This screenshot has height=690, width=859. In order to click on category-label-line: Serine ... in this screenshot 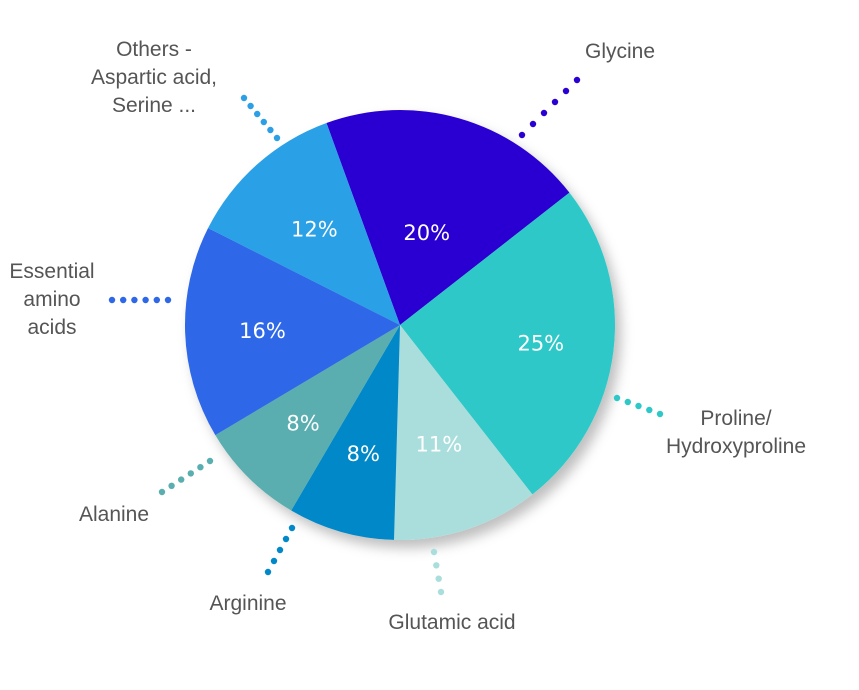, I will do `click(154, 105)`.